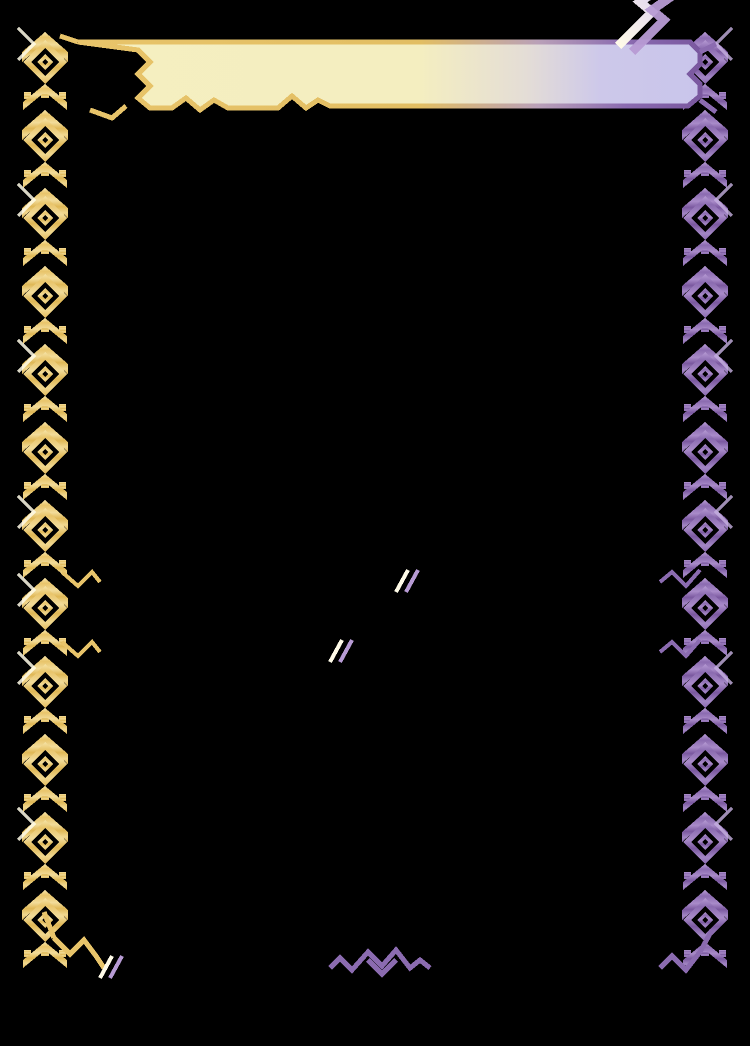  I want to click on divider-bottom, so click(377, 957).